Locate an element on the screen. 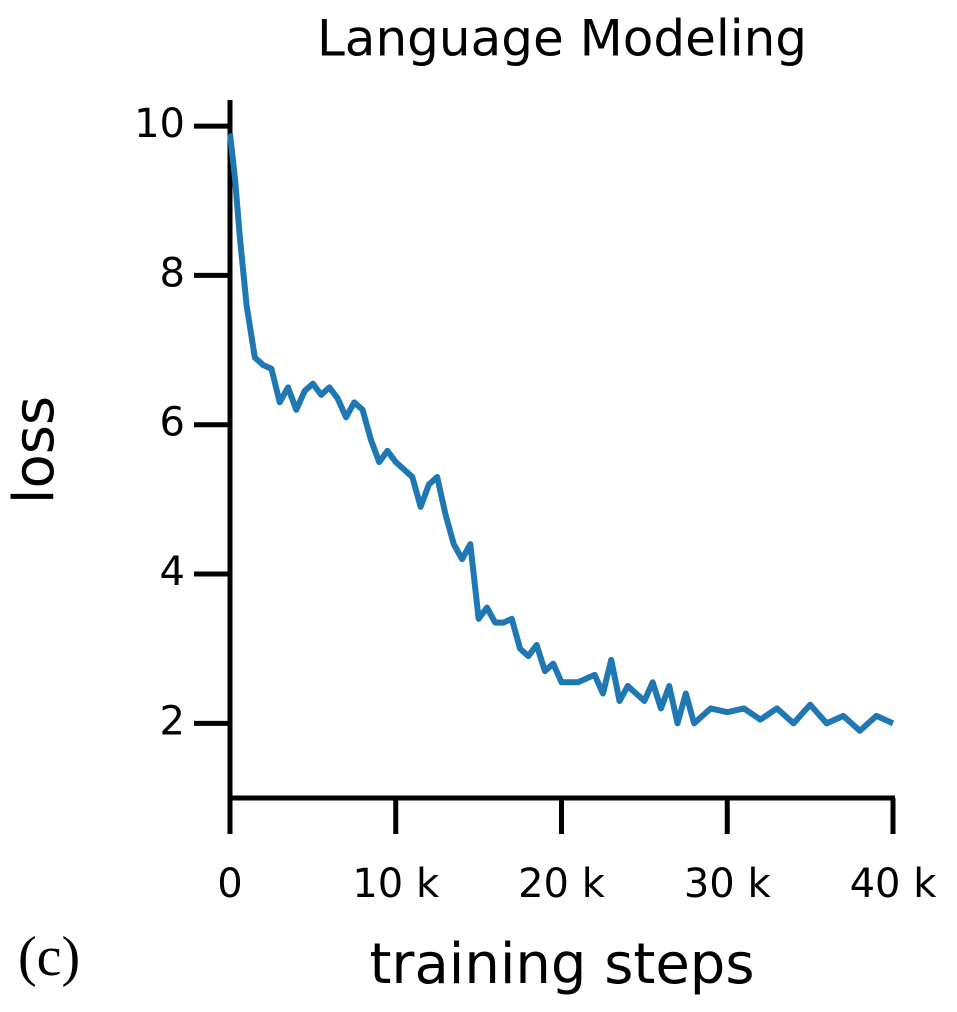  x-tick-label: 10 k is located at coordinates (396, 884).